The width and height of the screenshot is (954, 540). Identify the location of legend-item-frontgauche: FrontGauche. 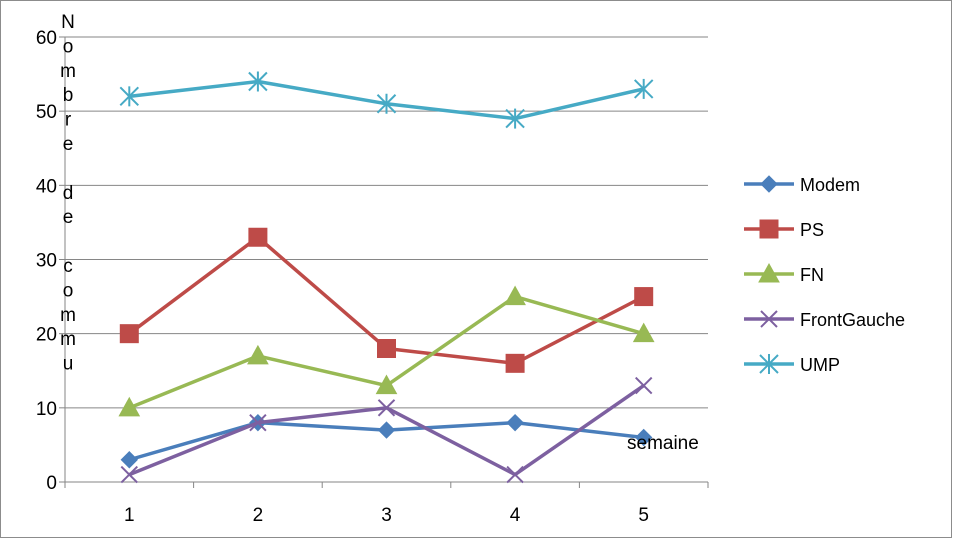
(824, 320).